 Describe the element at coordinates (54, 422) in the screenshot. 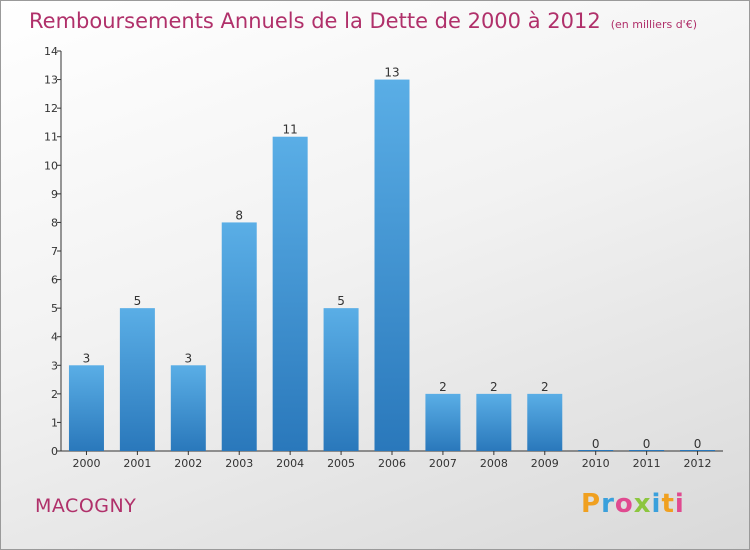

I see `y-tick-label: 1` at that location.